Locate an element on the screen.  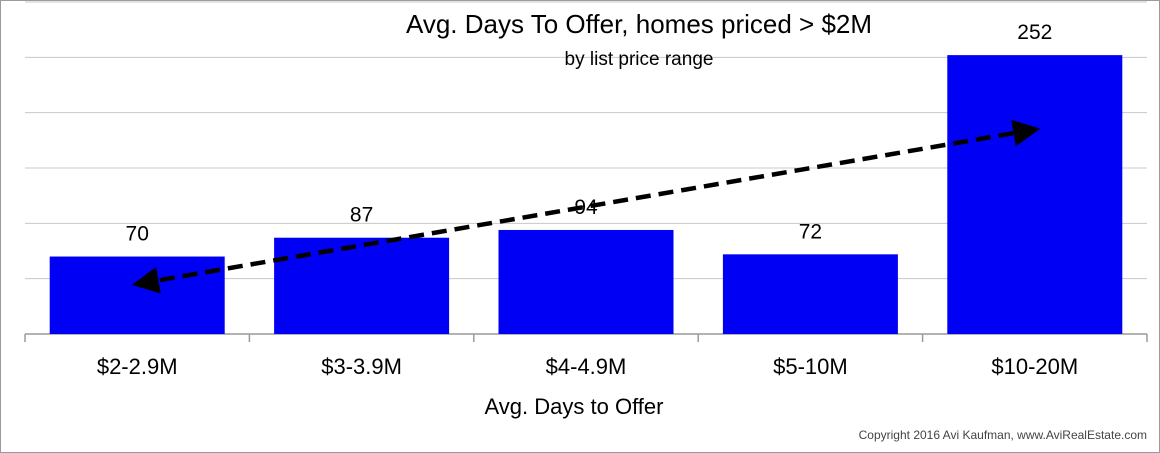
category-label: $4-4.9M is located at coordinates (586, 366).